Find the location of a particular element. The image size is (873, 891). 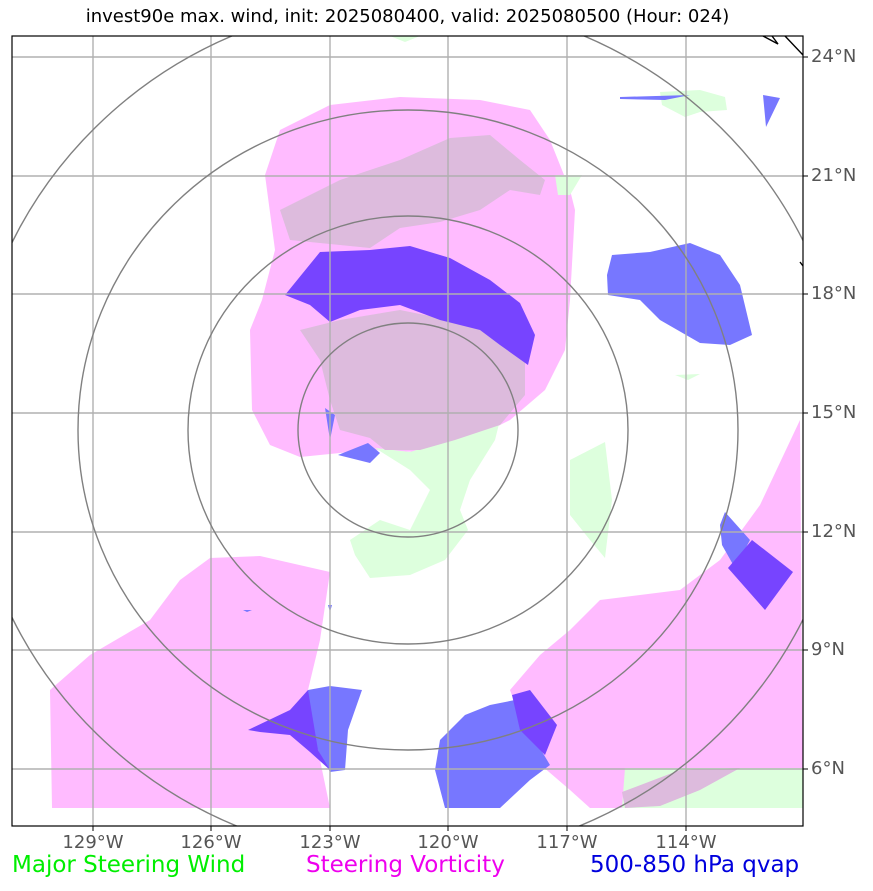

lat-tick-label: 6°N is located at coordinates (828, 768).